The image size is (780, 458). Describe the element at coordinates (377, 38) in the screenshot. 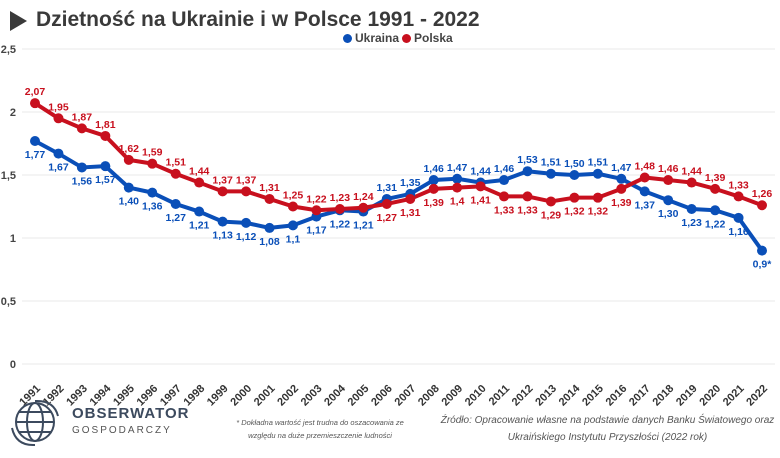

I see `legend-label: Ukraina` at that location.